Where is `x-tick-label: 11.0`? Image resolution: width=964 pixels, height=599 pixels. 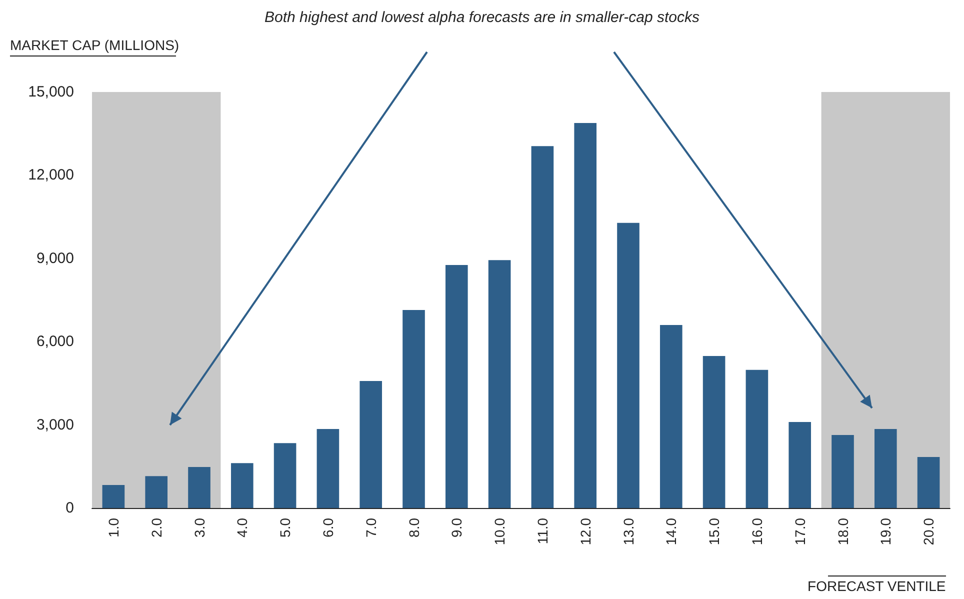 x-tick-label: 11.0 is located at coordinates (542, 531).